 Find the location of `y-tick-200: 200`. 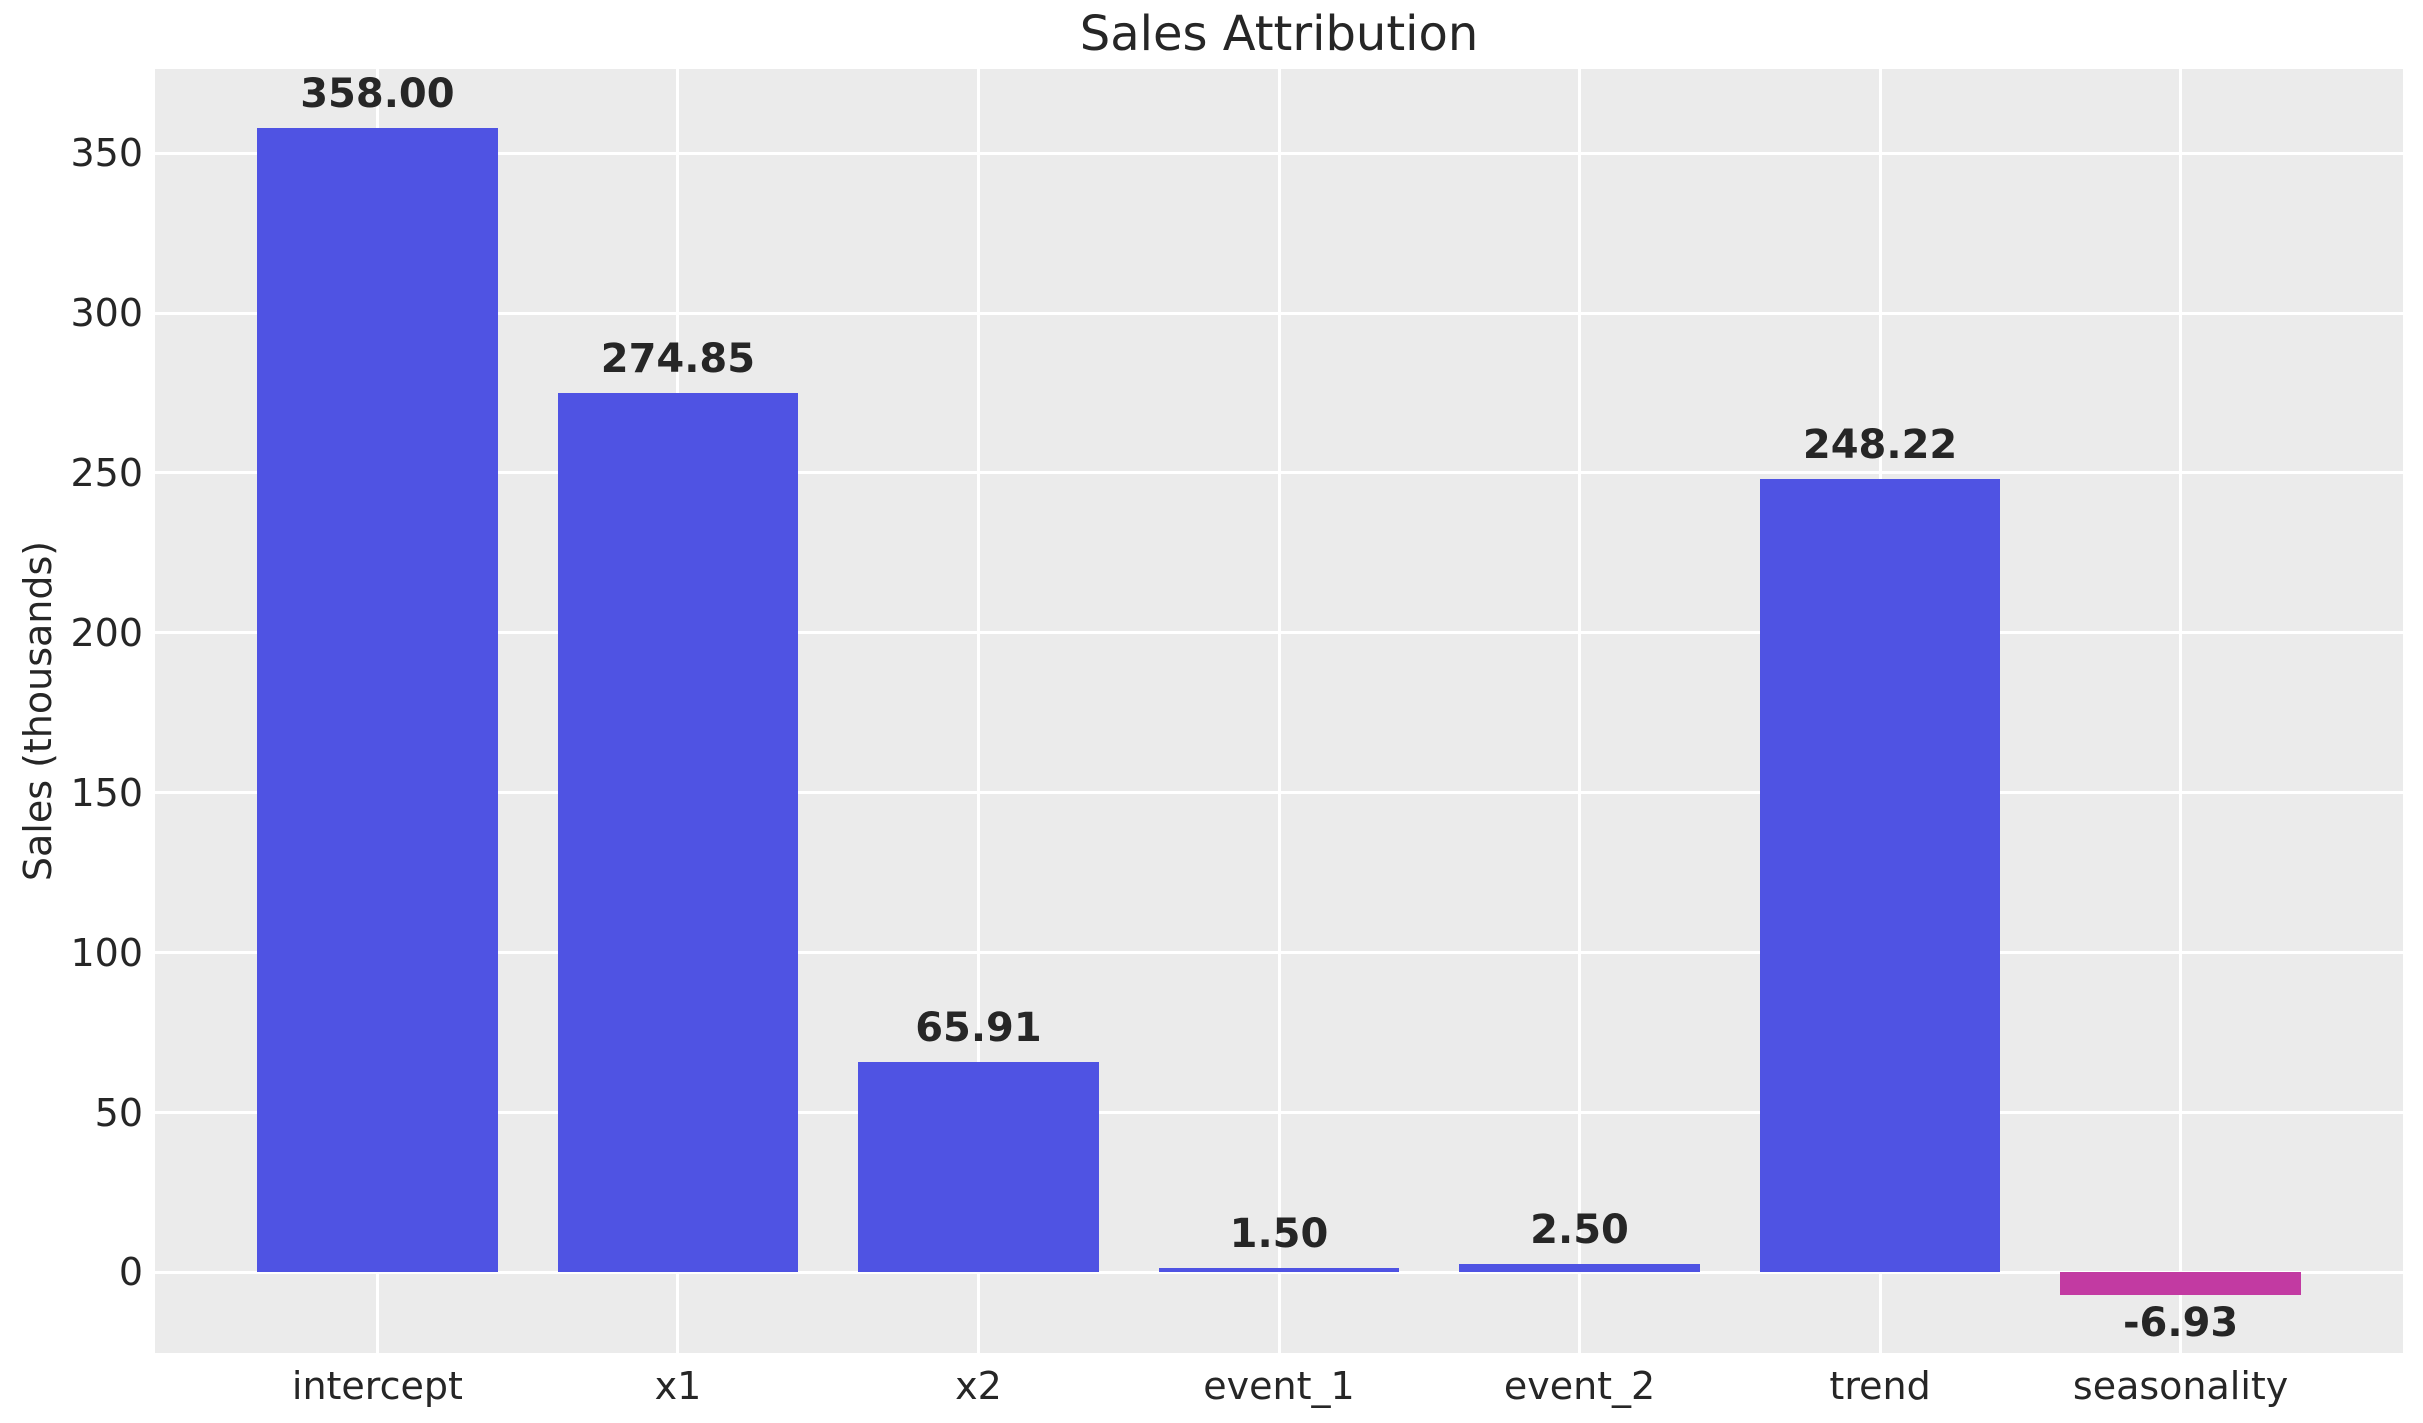

y-tick-200: 200 is located at coordinates (106, 632).